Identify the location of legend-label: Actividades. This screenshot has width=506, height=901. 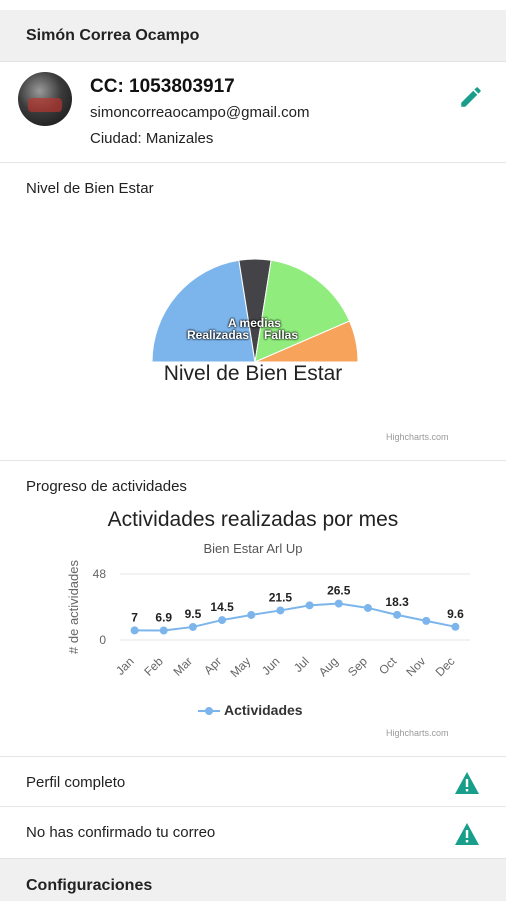
(263, 710).